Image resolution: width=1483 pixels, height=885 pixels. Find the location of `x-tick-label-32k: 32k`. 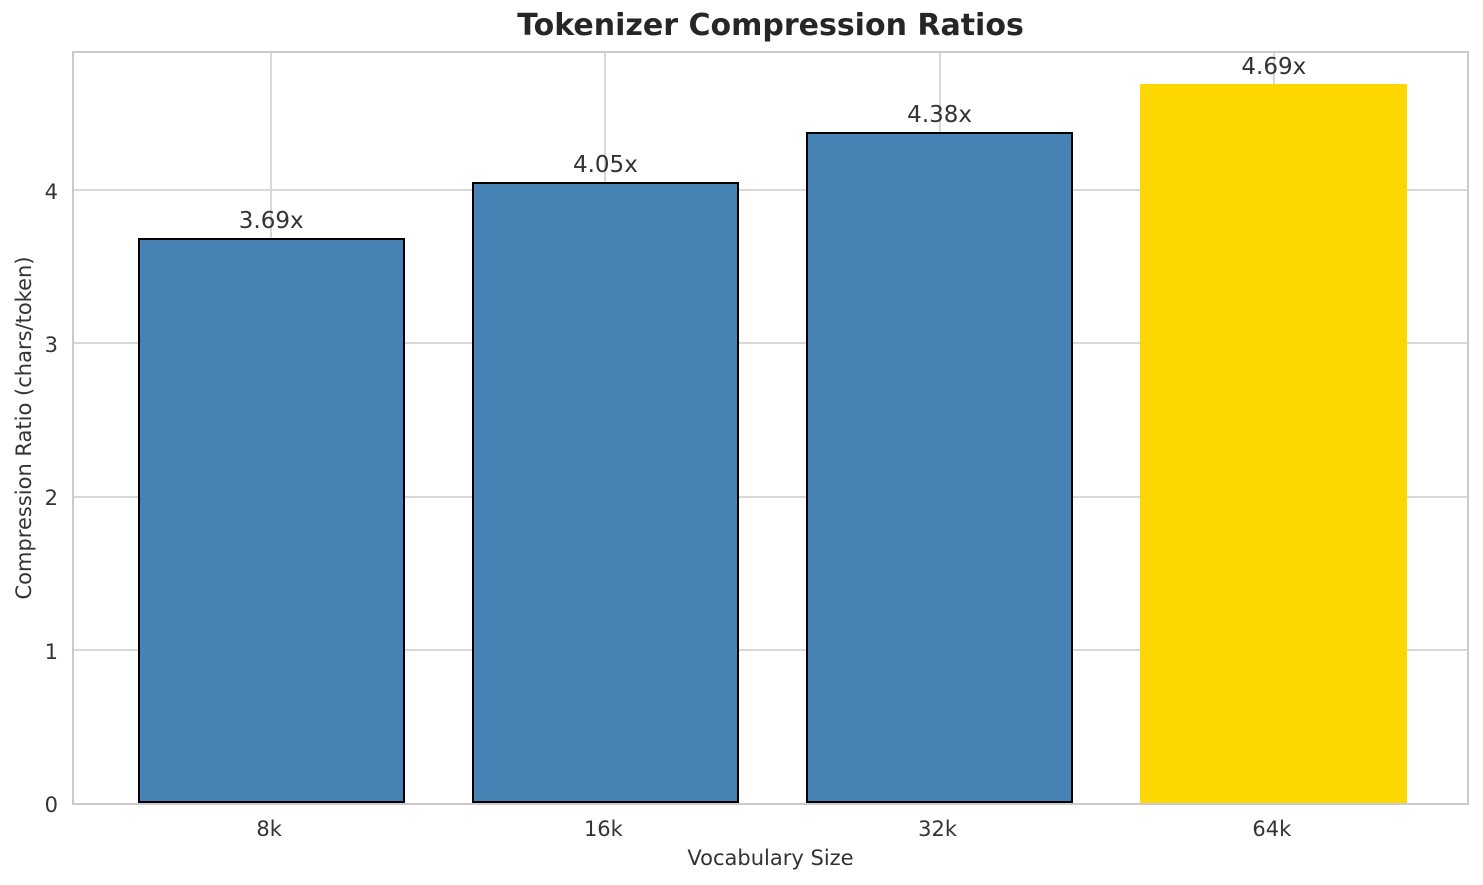

x-tick-label-32k: 32k is located at coordinates (938, 829).